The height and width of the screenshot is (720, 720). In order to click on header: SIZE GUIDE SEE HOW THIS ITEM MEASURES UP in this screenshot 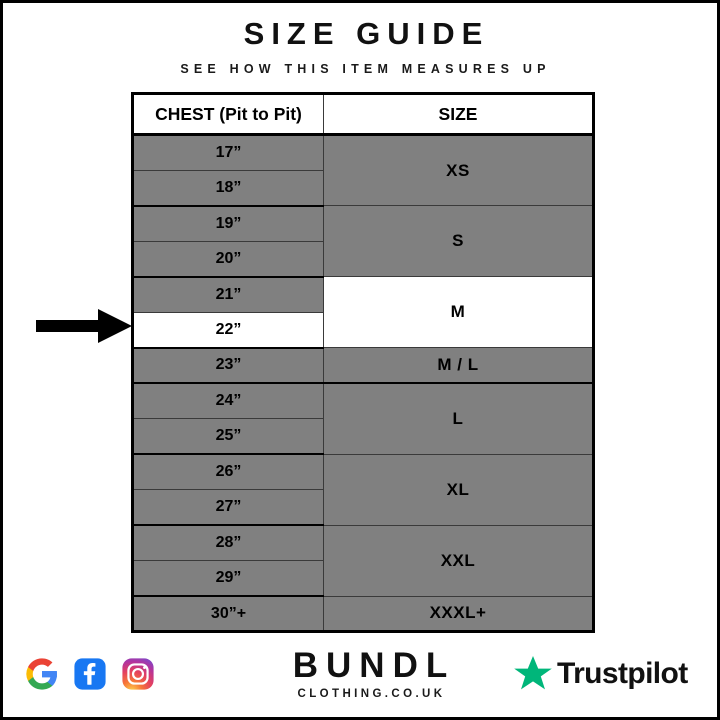, I will do `click(360, 46)`.